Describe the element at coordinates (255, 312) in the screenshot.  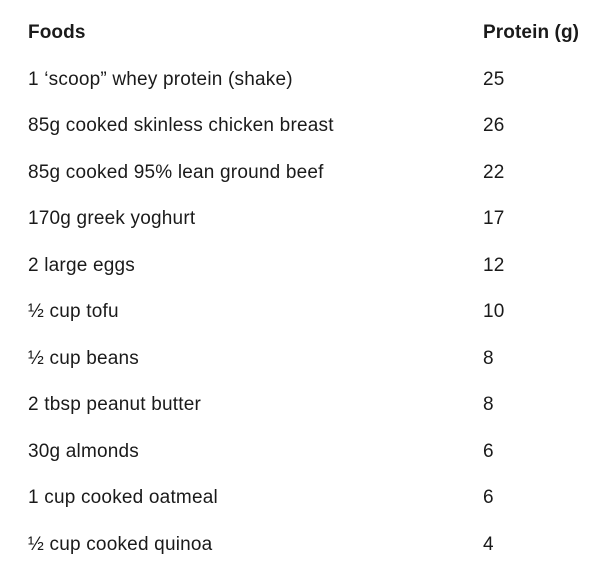
I see `food-cell: ½ cup tofu` at that location.